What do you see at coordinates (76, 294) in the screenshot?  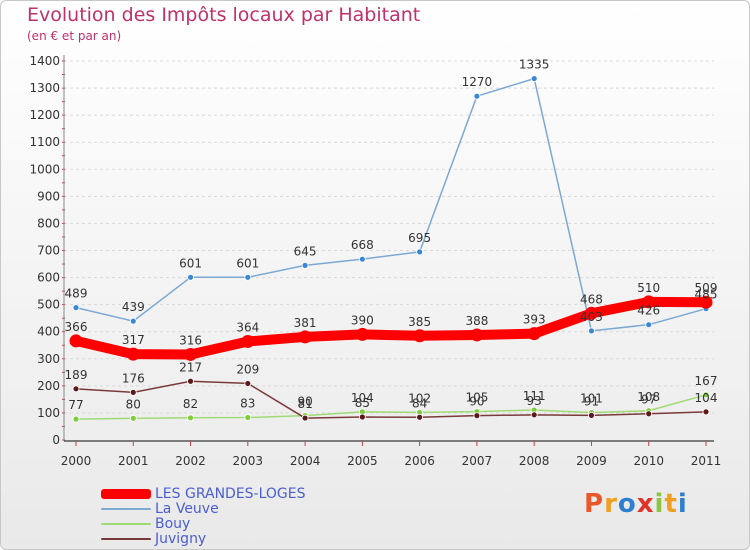 I see `data-label: 489` at bounding box center [76, 294].